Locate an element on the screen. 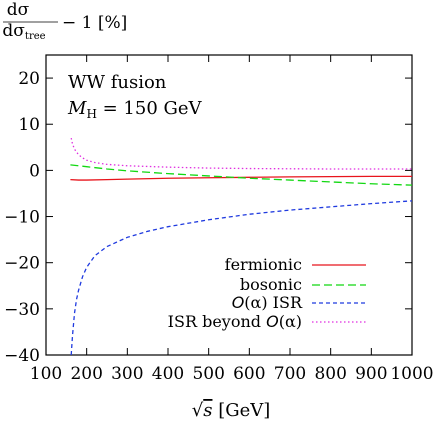  x-tick-label: 700 is located at coordinates (290, 374).